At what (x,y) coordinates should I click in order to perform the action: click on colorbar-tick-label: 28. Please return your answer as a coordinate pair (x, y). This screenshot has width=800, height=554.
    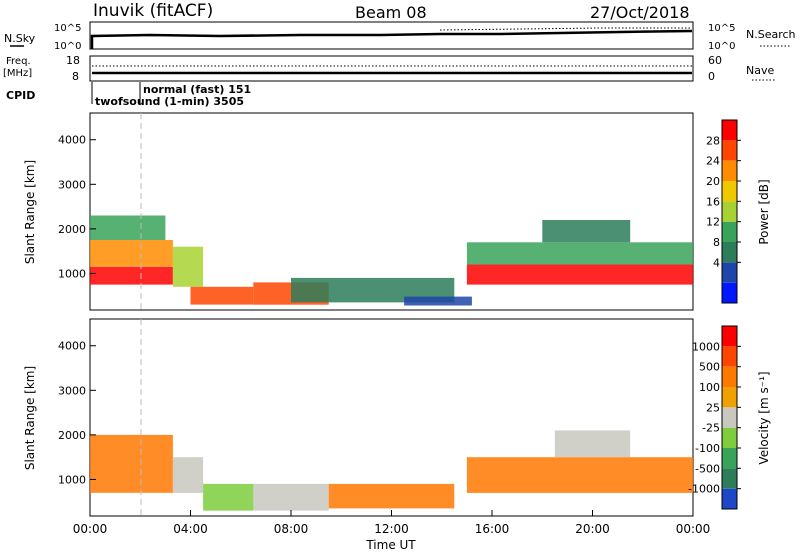
    Looking at the image, I should click on (713, 140).